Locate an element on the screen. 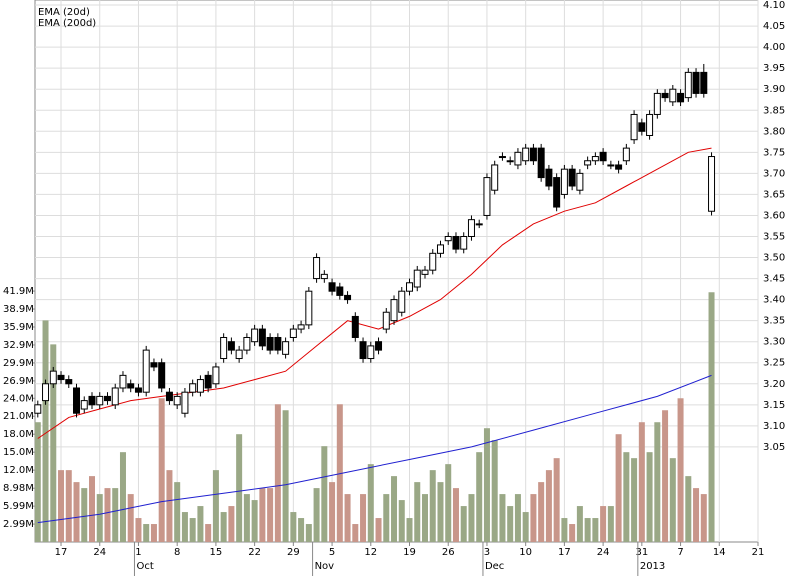 The height and width of the screenshot is (576, 800). y-tick-label: 3.65 is located at coordinates (774, 194).